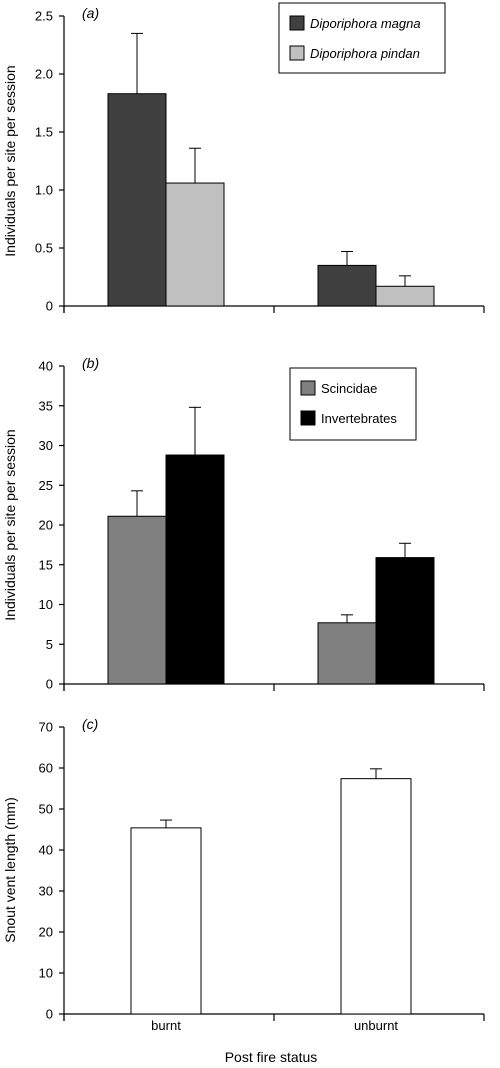  Describe the element at coordinates (347, 285) in the screenshot. I see `panel-a-bar-unburnt-diporiphora-magna` at that location.